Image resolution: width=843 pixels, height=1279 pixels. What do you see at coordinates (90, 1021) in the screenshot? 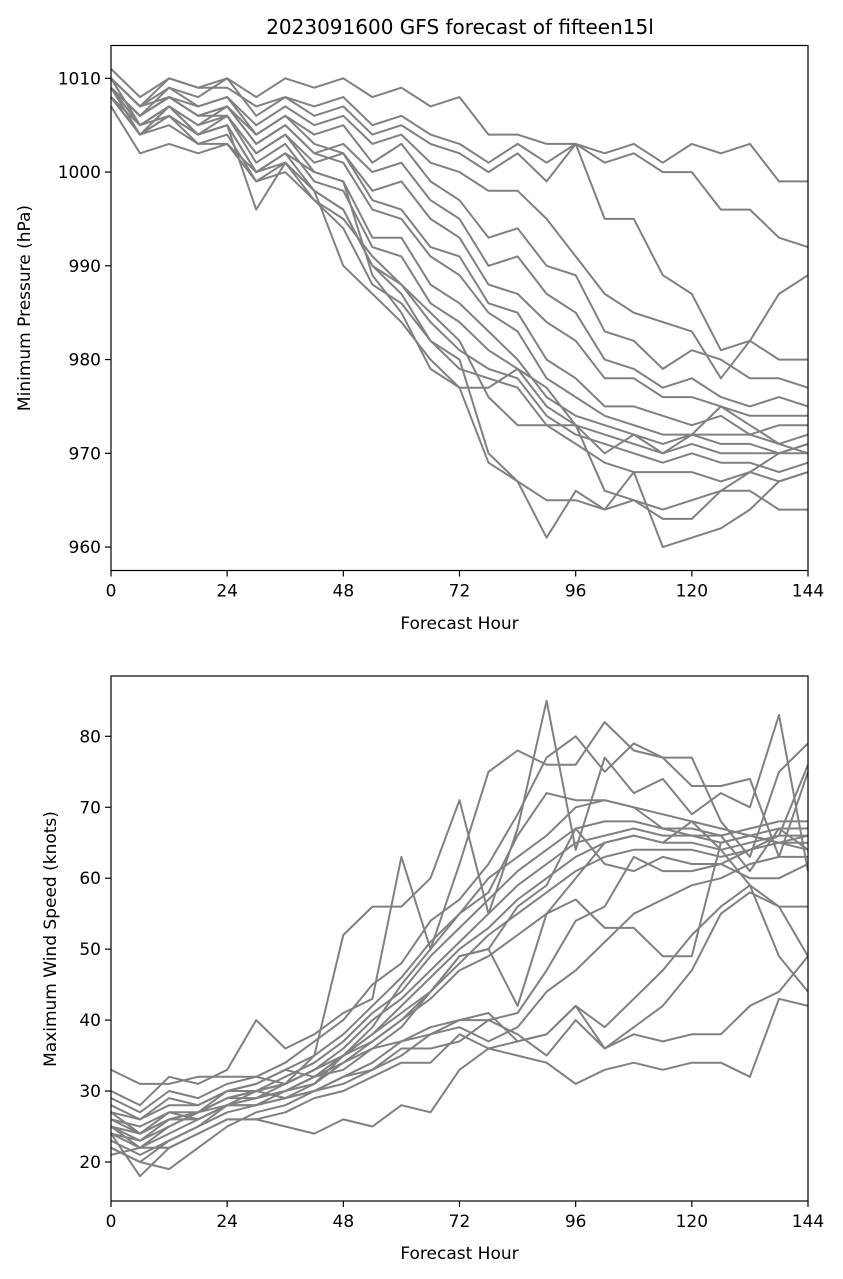
I see `wind-y-tick-label: 40` at bounding box center [90, 1021].